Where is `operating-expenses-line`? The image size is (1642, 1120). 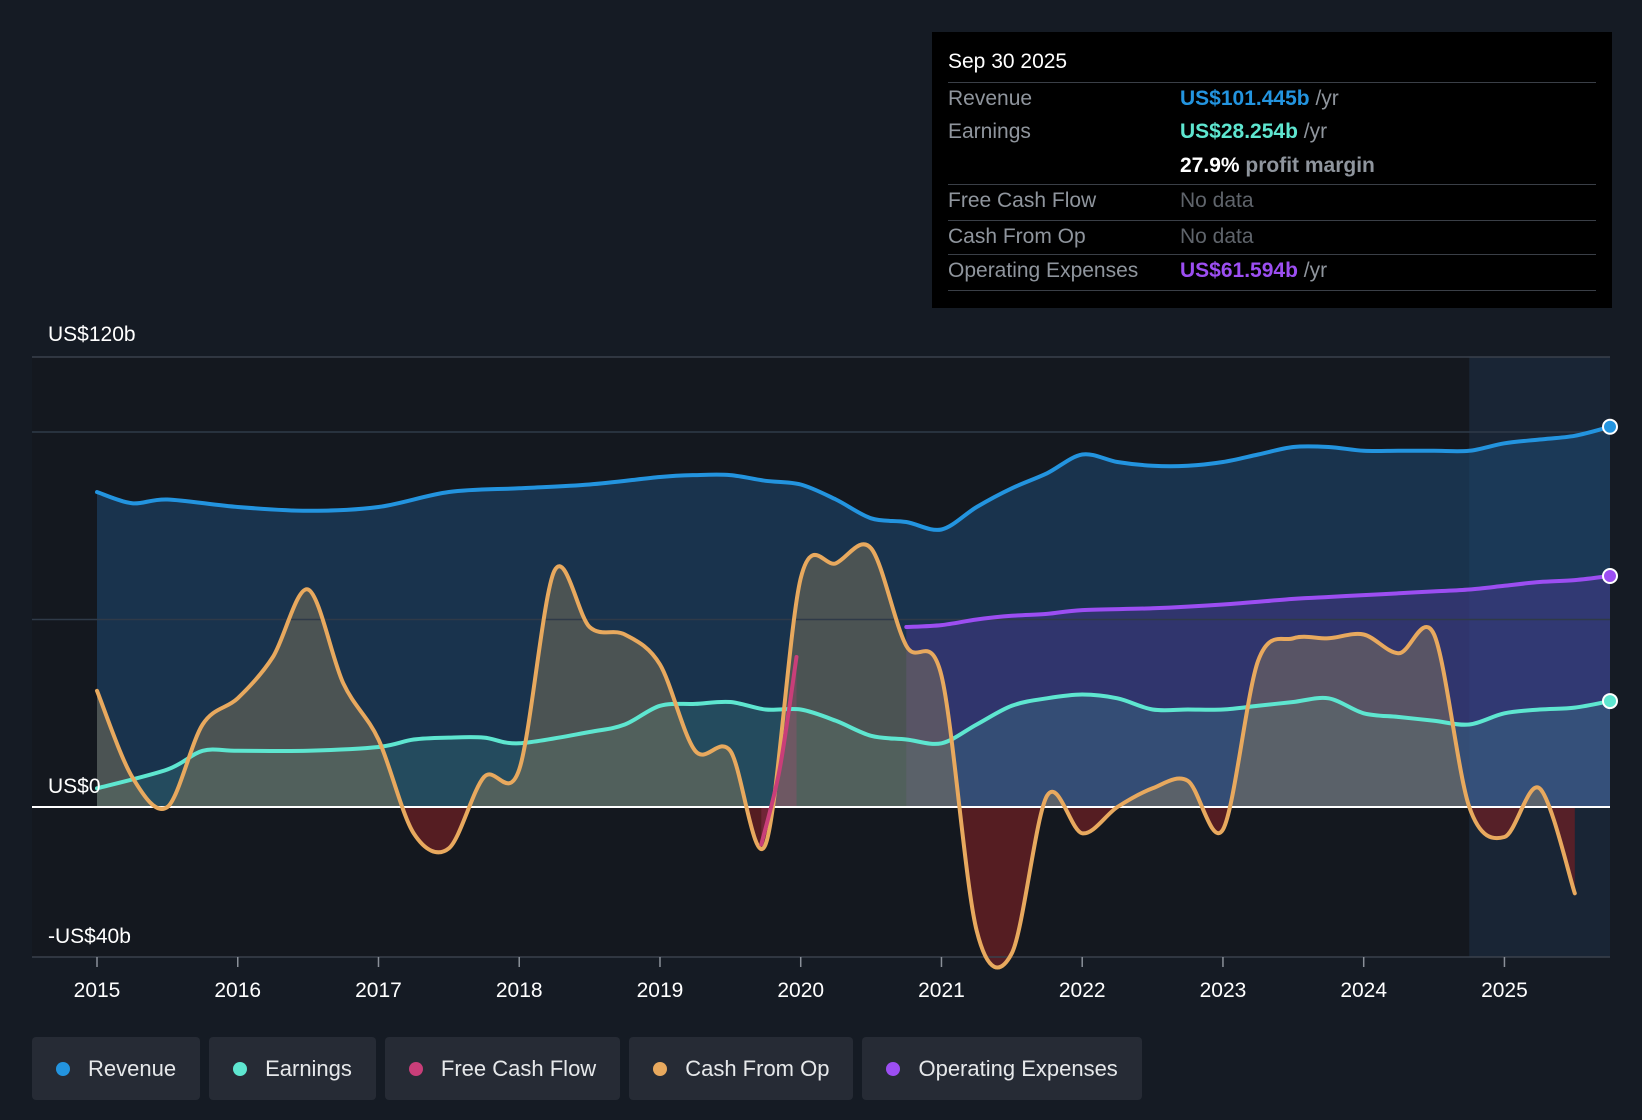
operating-expenses-line is located at coordinates (1258, 601).